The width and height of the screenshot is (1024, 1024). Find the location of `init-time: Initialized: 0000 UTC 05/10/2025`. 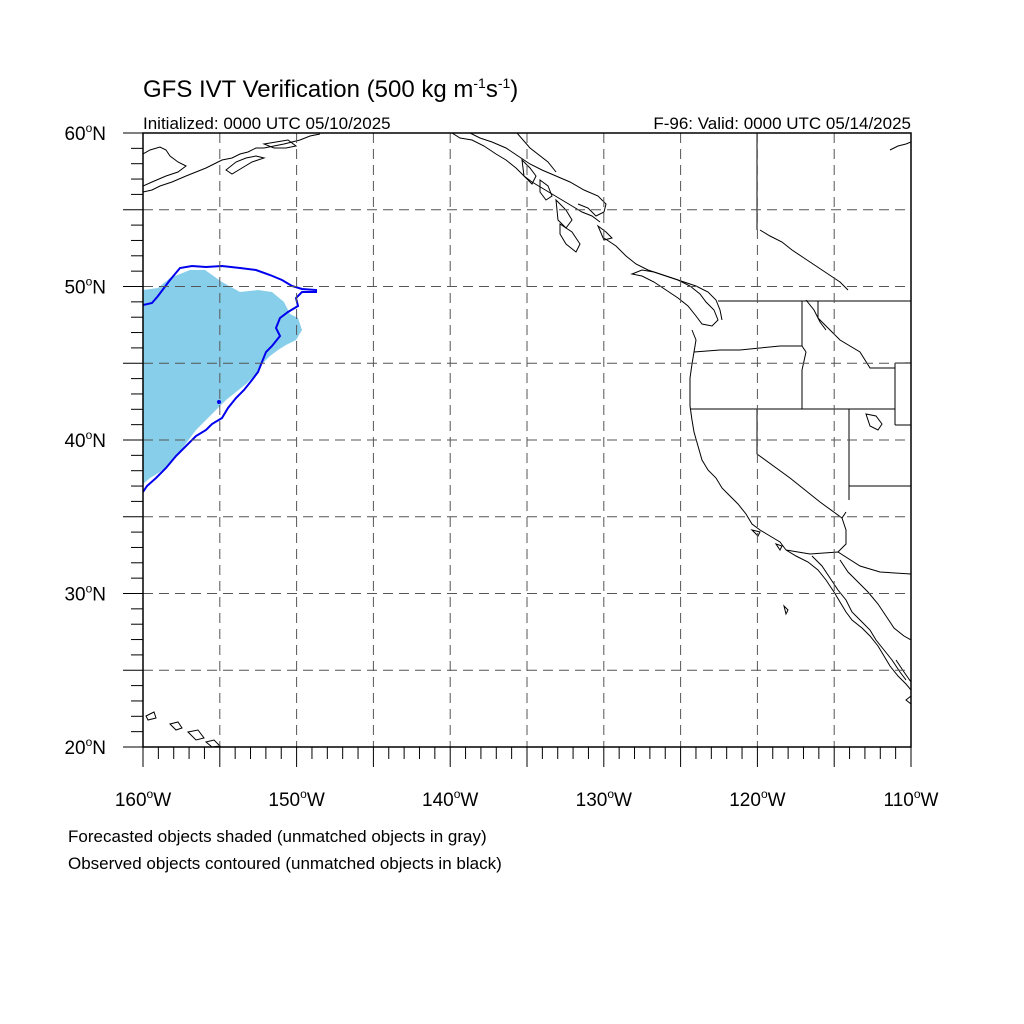

init-time: Initialized: 0000 UTC 05/10/2025 is located at coordinates (267, 123).